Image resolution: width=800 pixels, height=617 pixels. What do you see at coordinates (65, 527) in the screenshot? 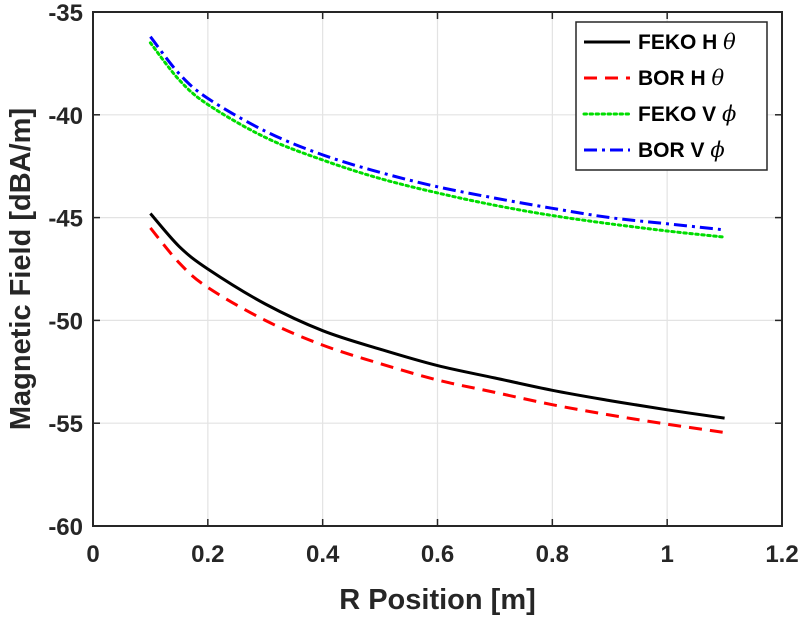
I see `y-tick-label: -60` at bounding box center [65, 527].